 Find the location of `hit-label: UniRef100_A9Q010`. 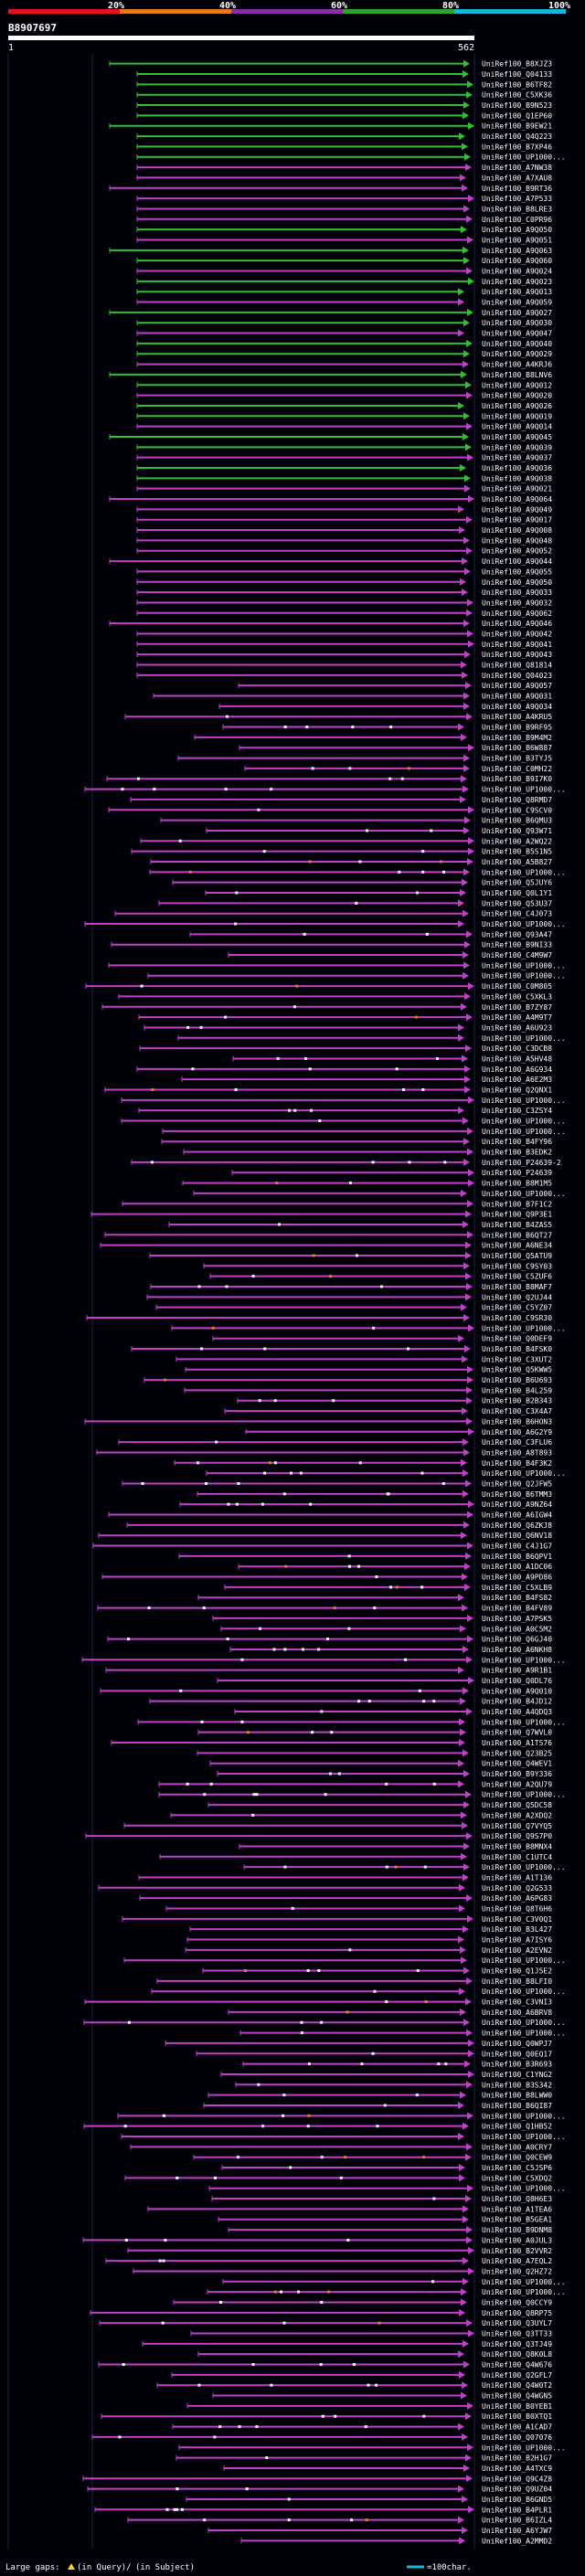

hit-label: UniRef100_A9Q010 is located at coordinates (517, 1691).